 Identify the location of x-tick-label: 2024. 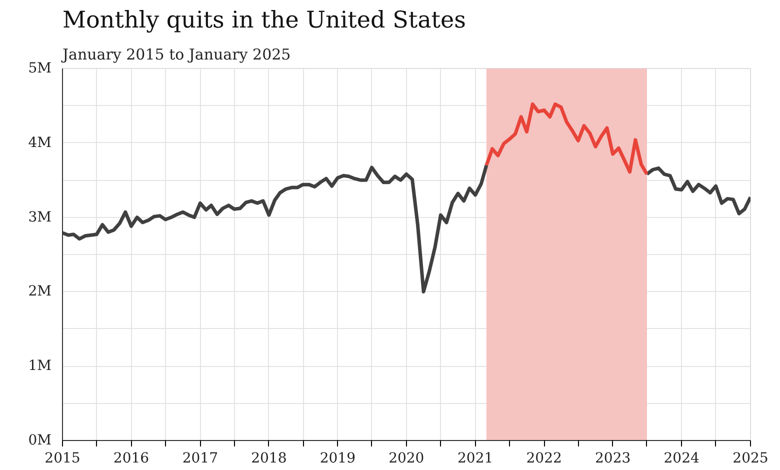
(682, 458).